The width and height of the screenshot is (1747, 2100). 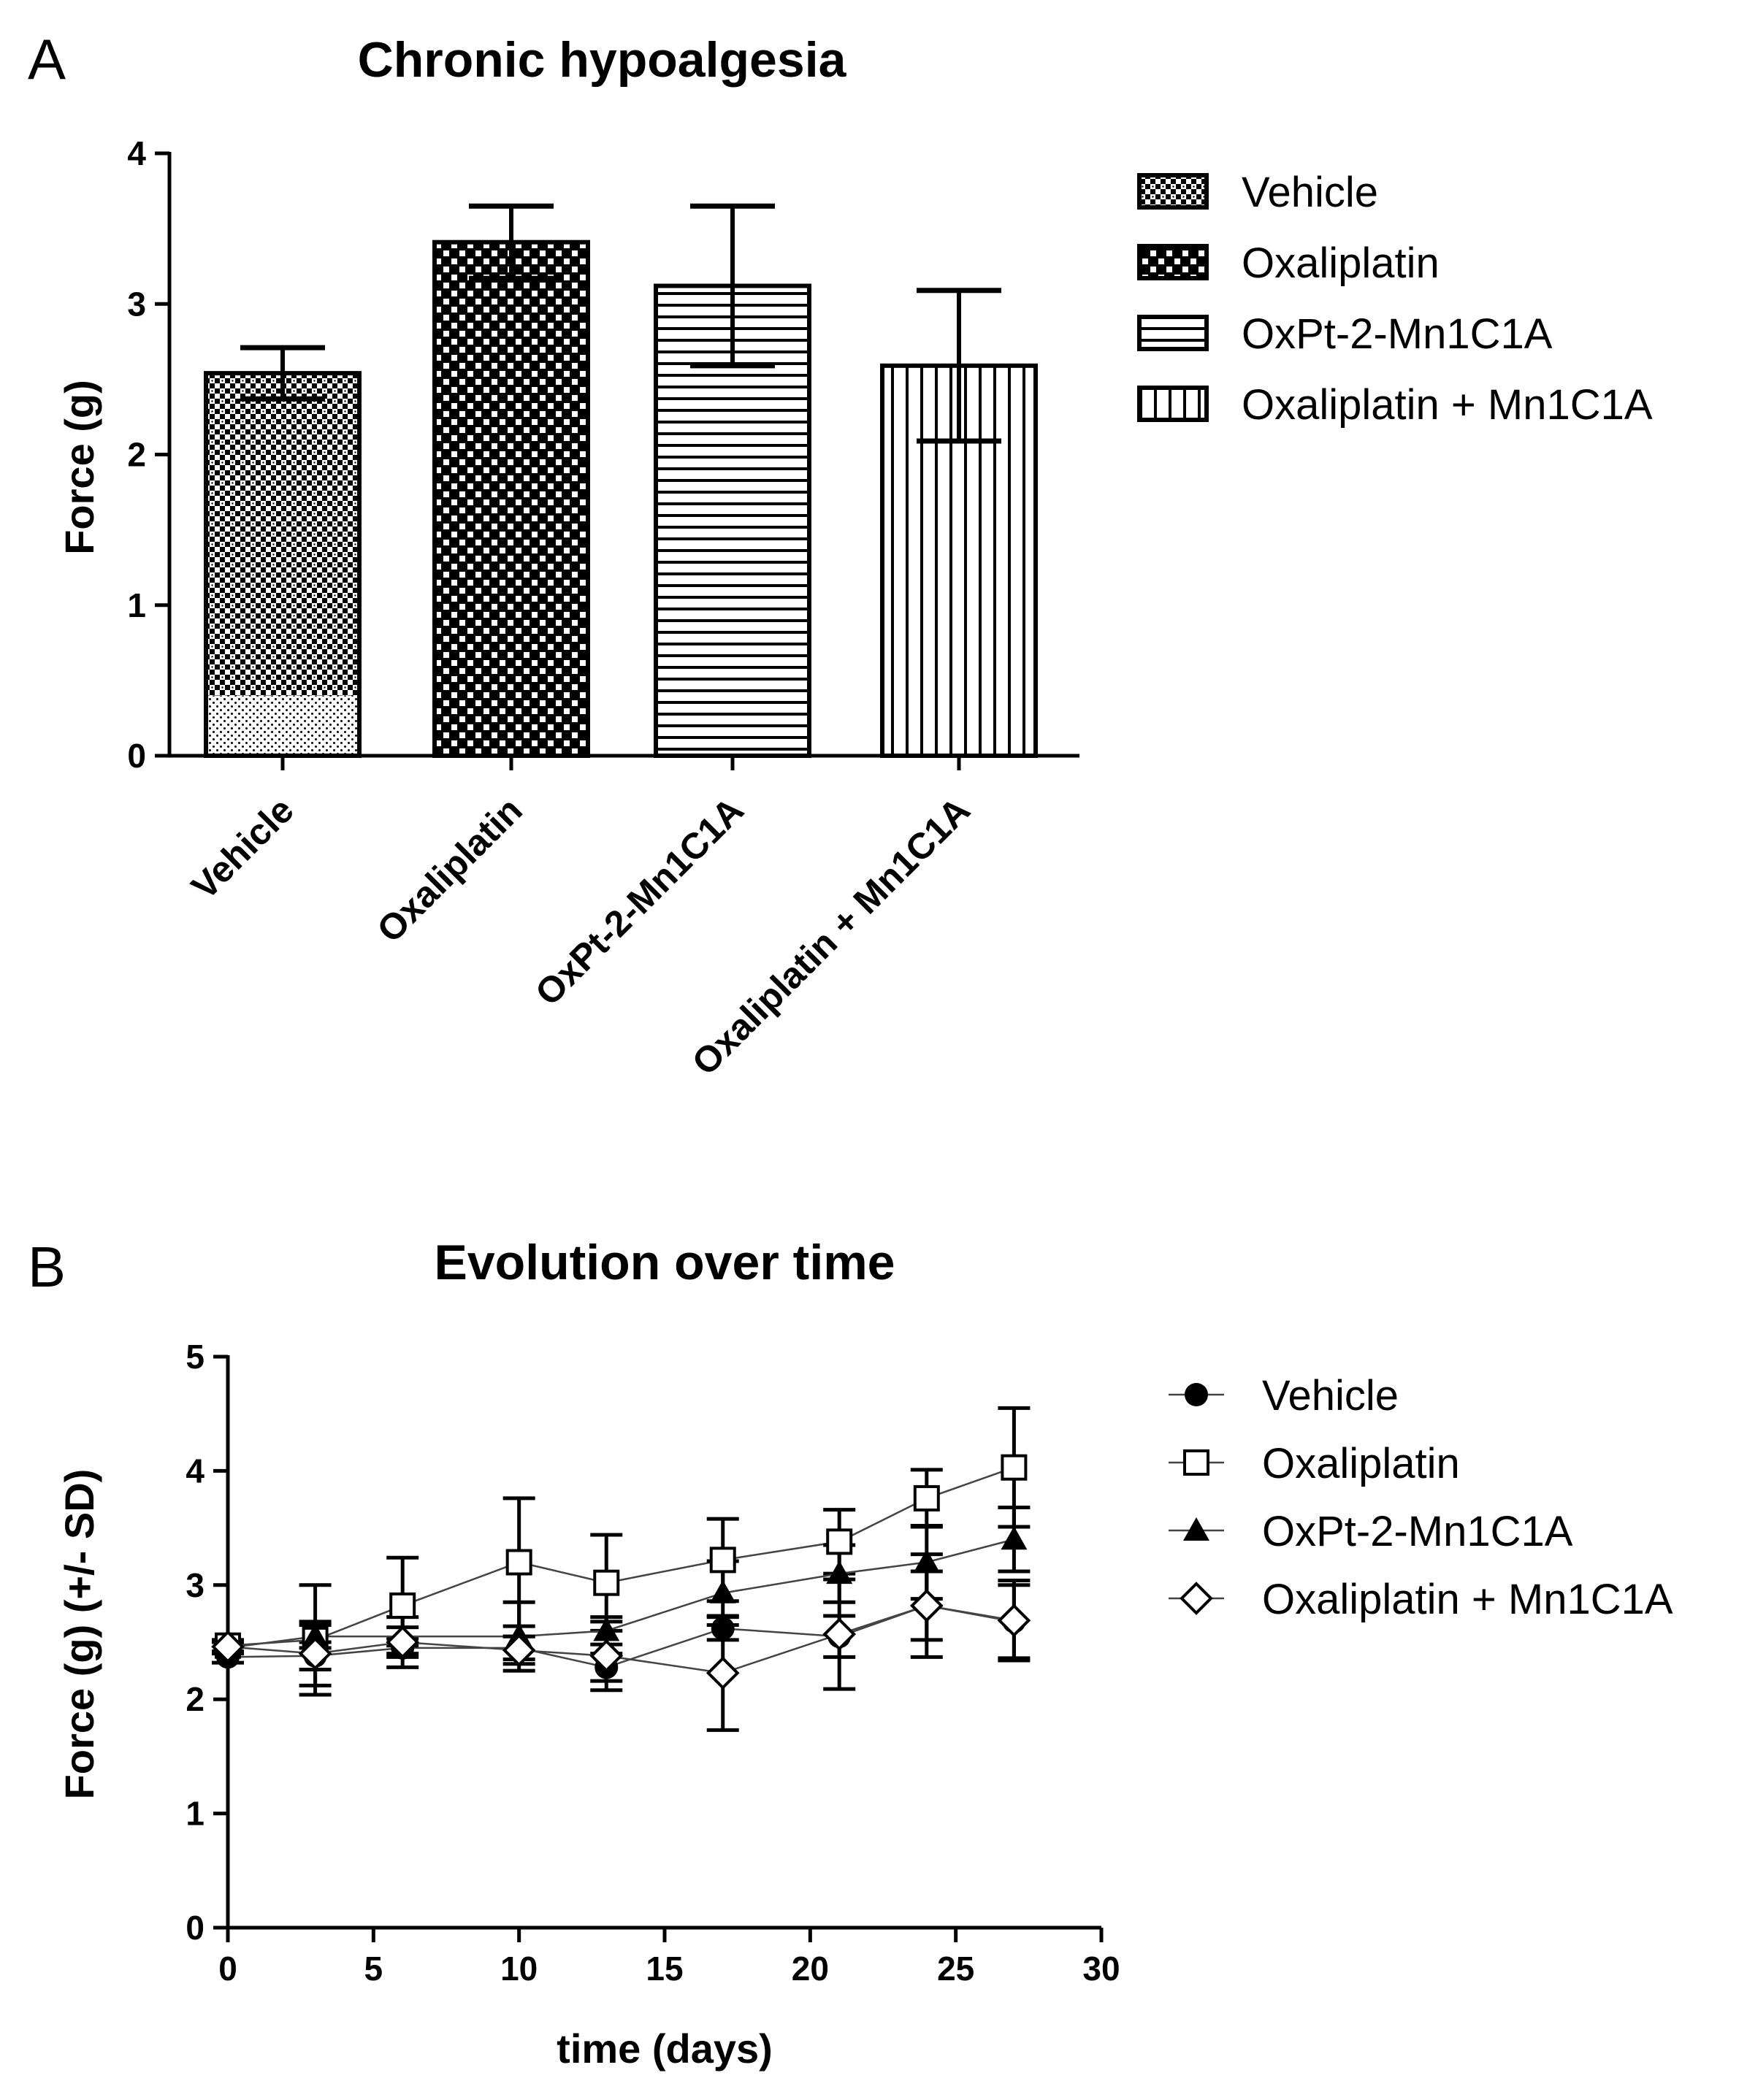 I want to click on panel-b-letter: B, so click(x=47, y=1267).